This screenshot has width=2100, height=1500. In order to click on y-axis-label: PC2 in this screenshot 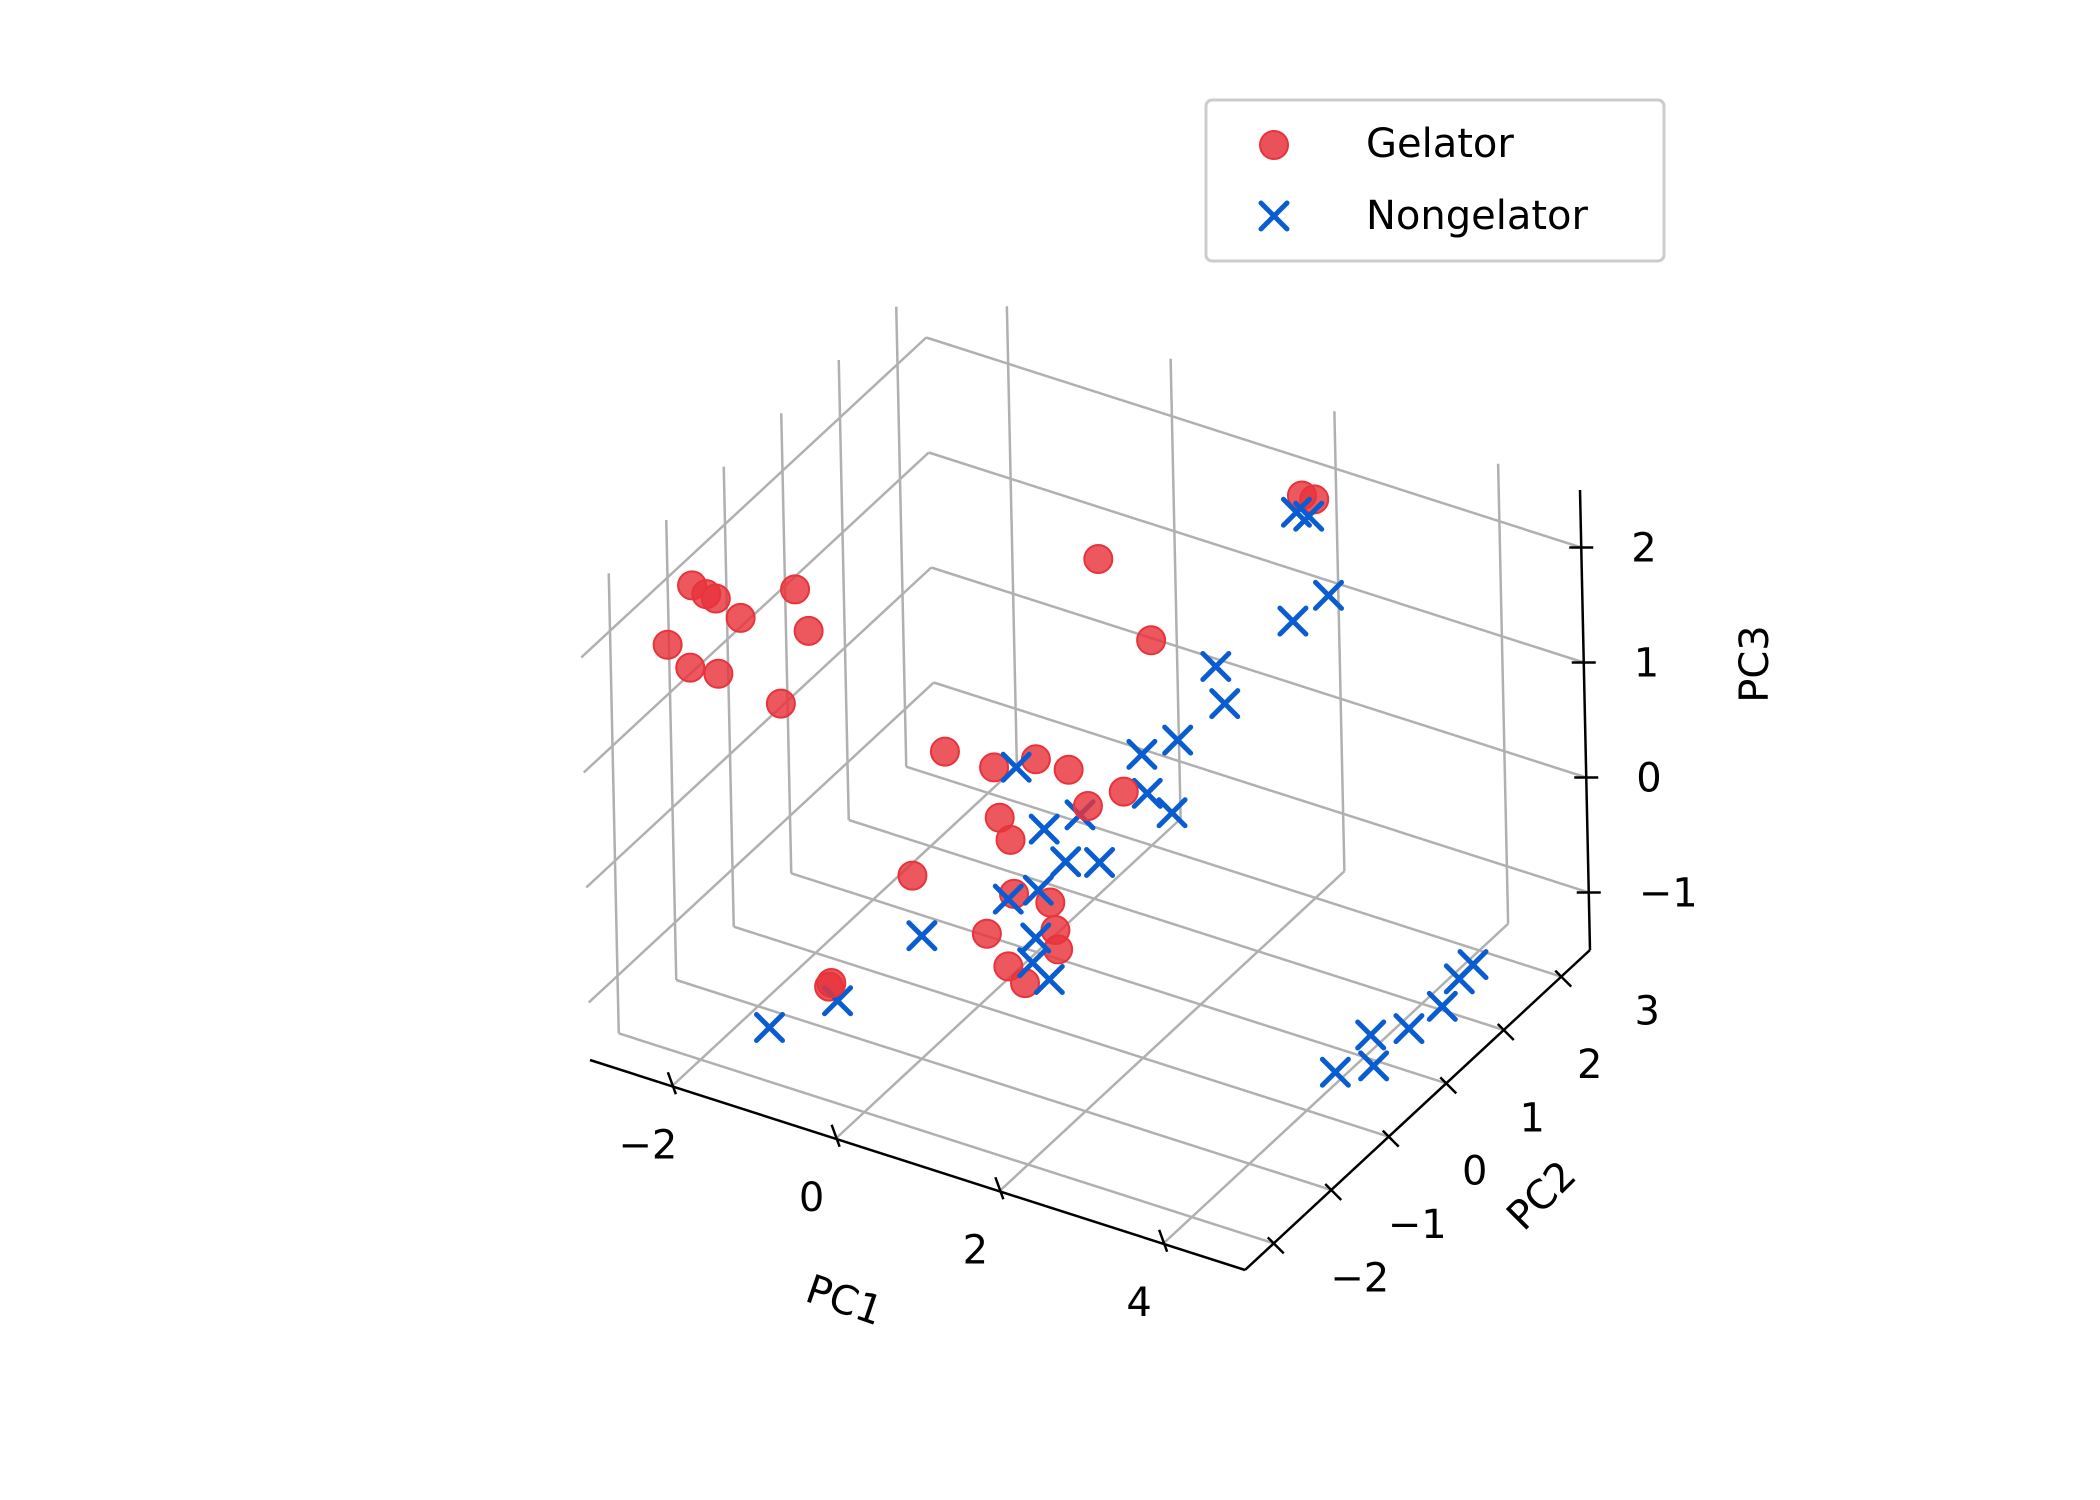, I will do `click(1541, 1195)`.